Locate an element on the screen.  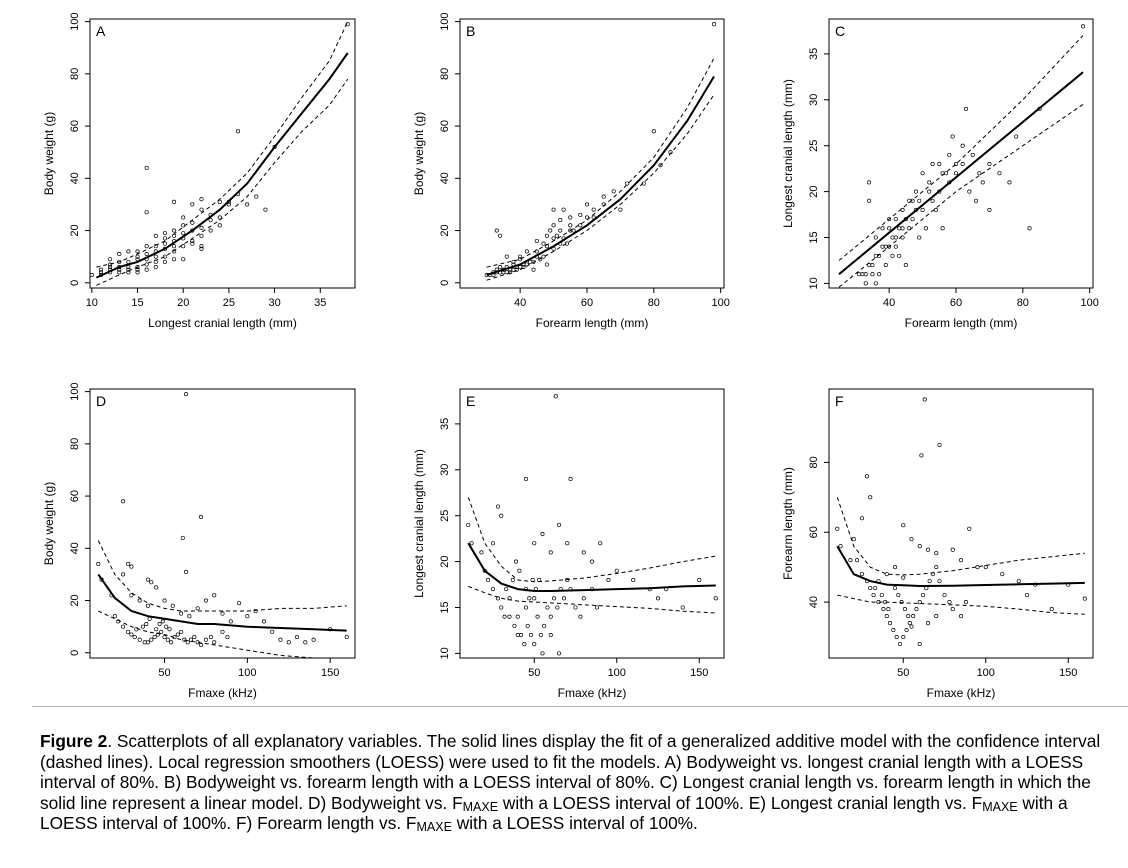
panel-letter: D is located at coordinates (101, 401).